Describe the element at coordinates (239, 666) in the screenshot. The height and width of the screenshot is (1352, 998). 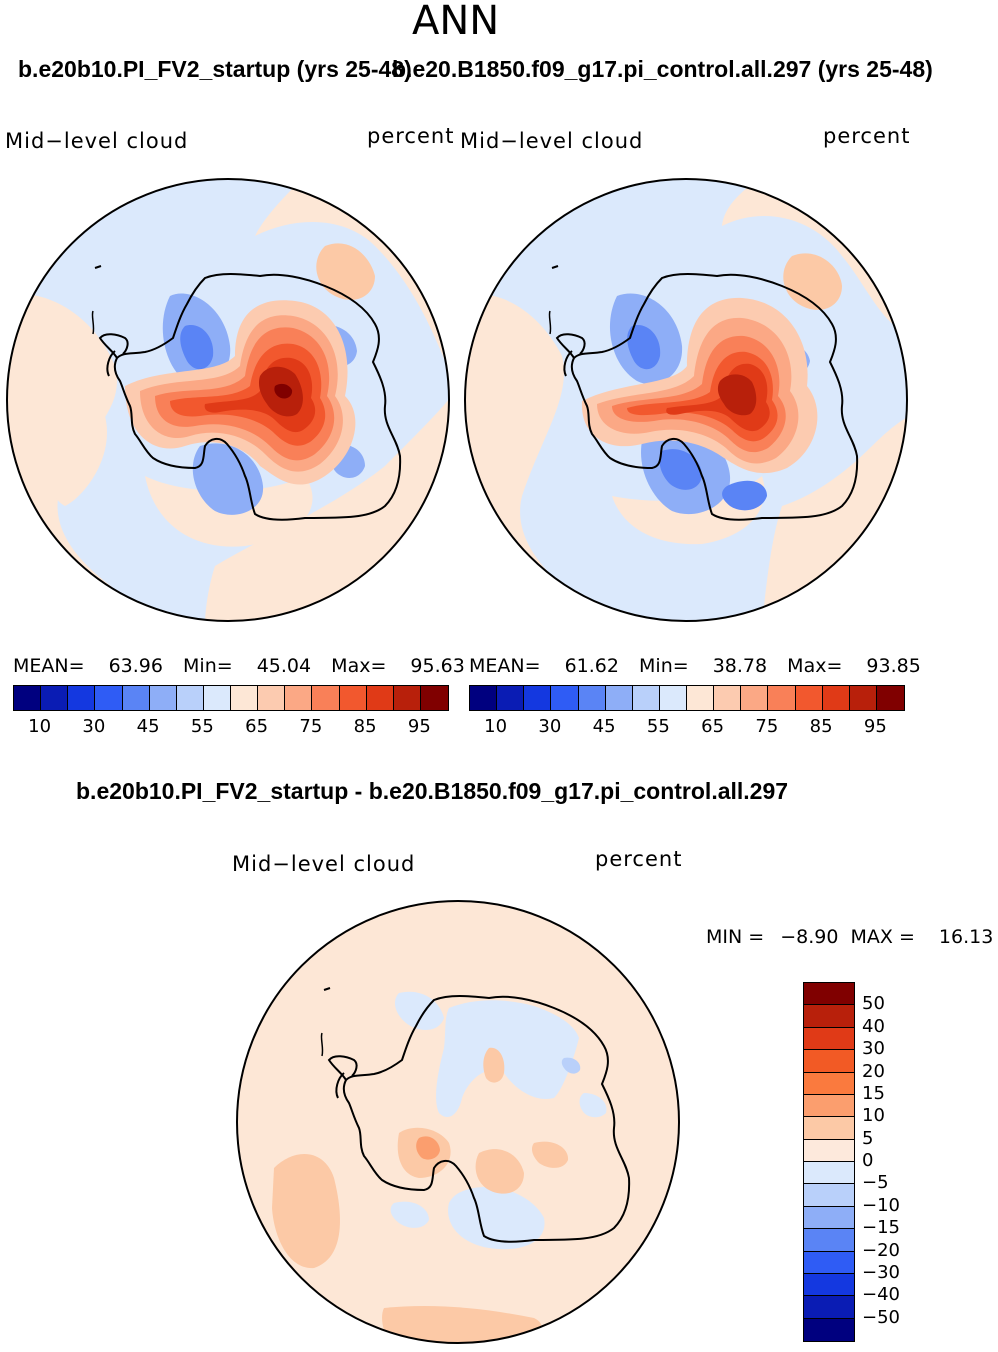
I see `panel-left-stats: MEAN= 63.96 Min= 45.04 Max= 95.63` at that location.